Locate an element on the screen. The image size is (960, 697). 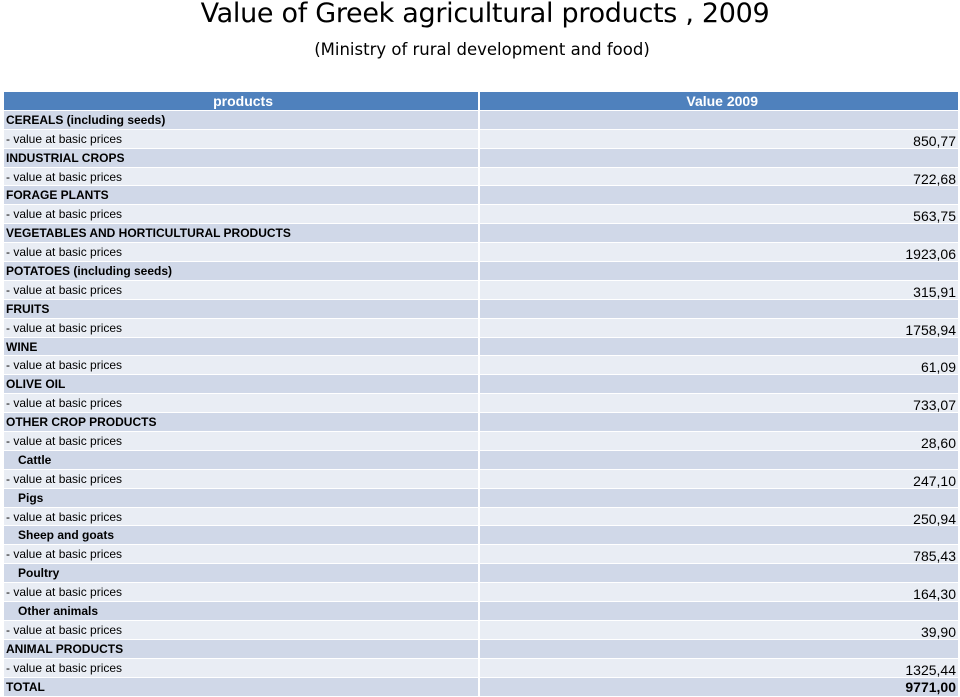
row-value: 1758,94 is located at coordinates (719, 328).